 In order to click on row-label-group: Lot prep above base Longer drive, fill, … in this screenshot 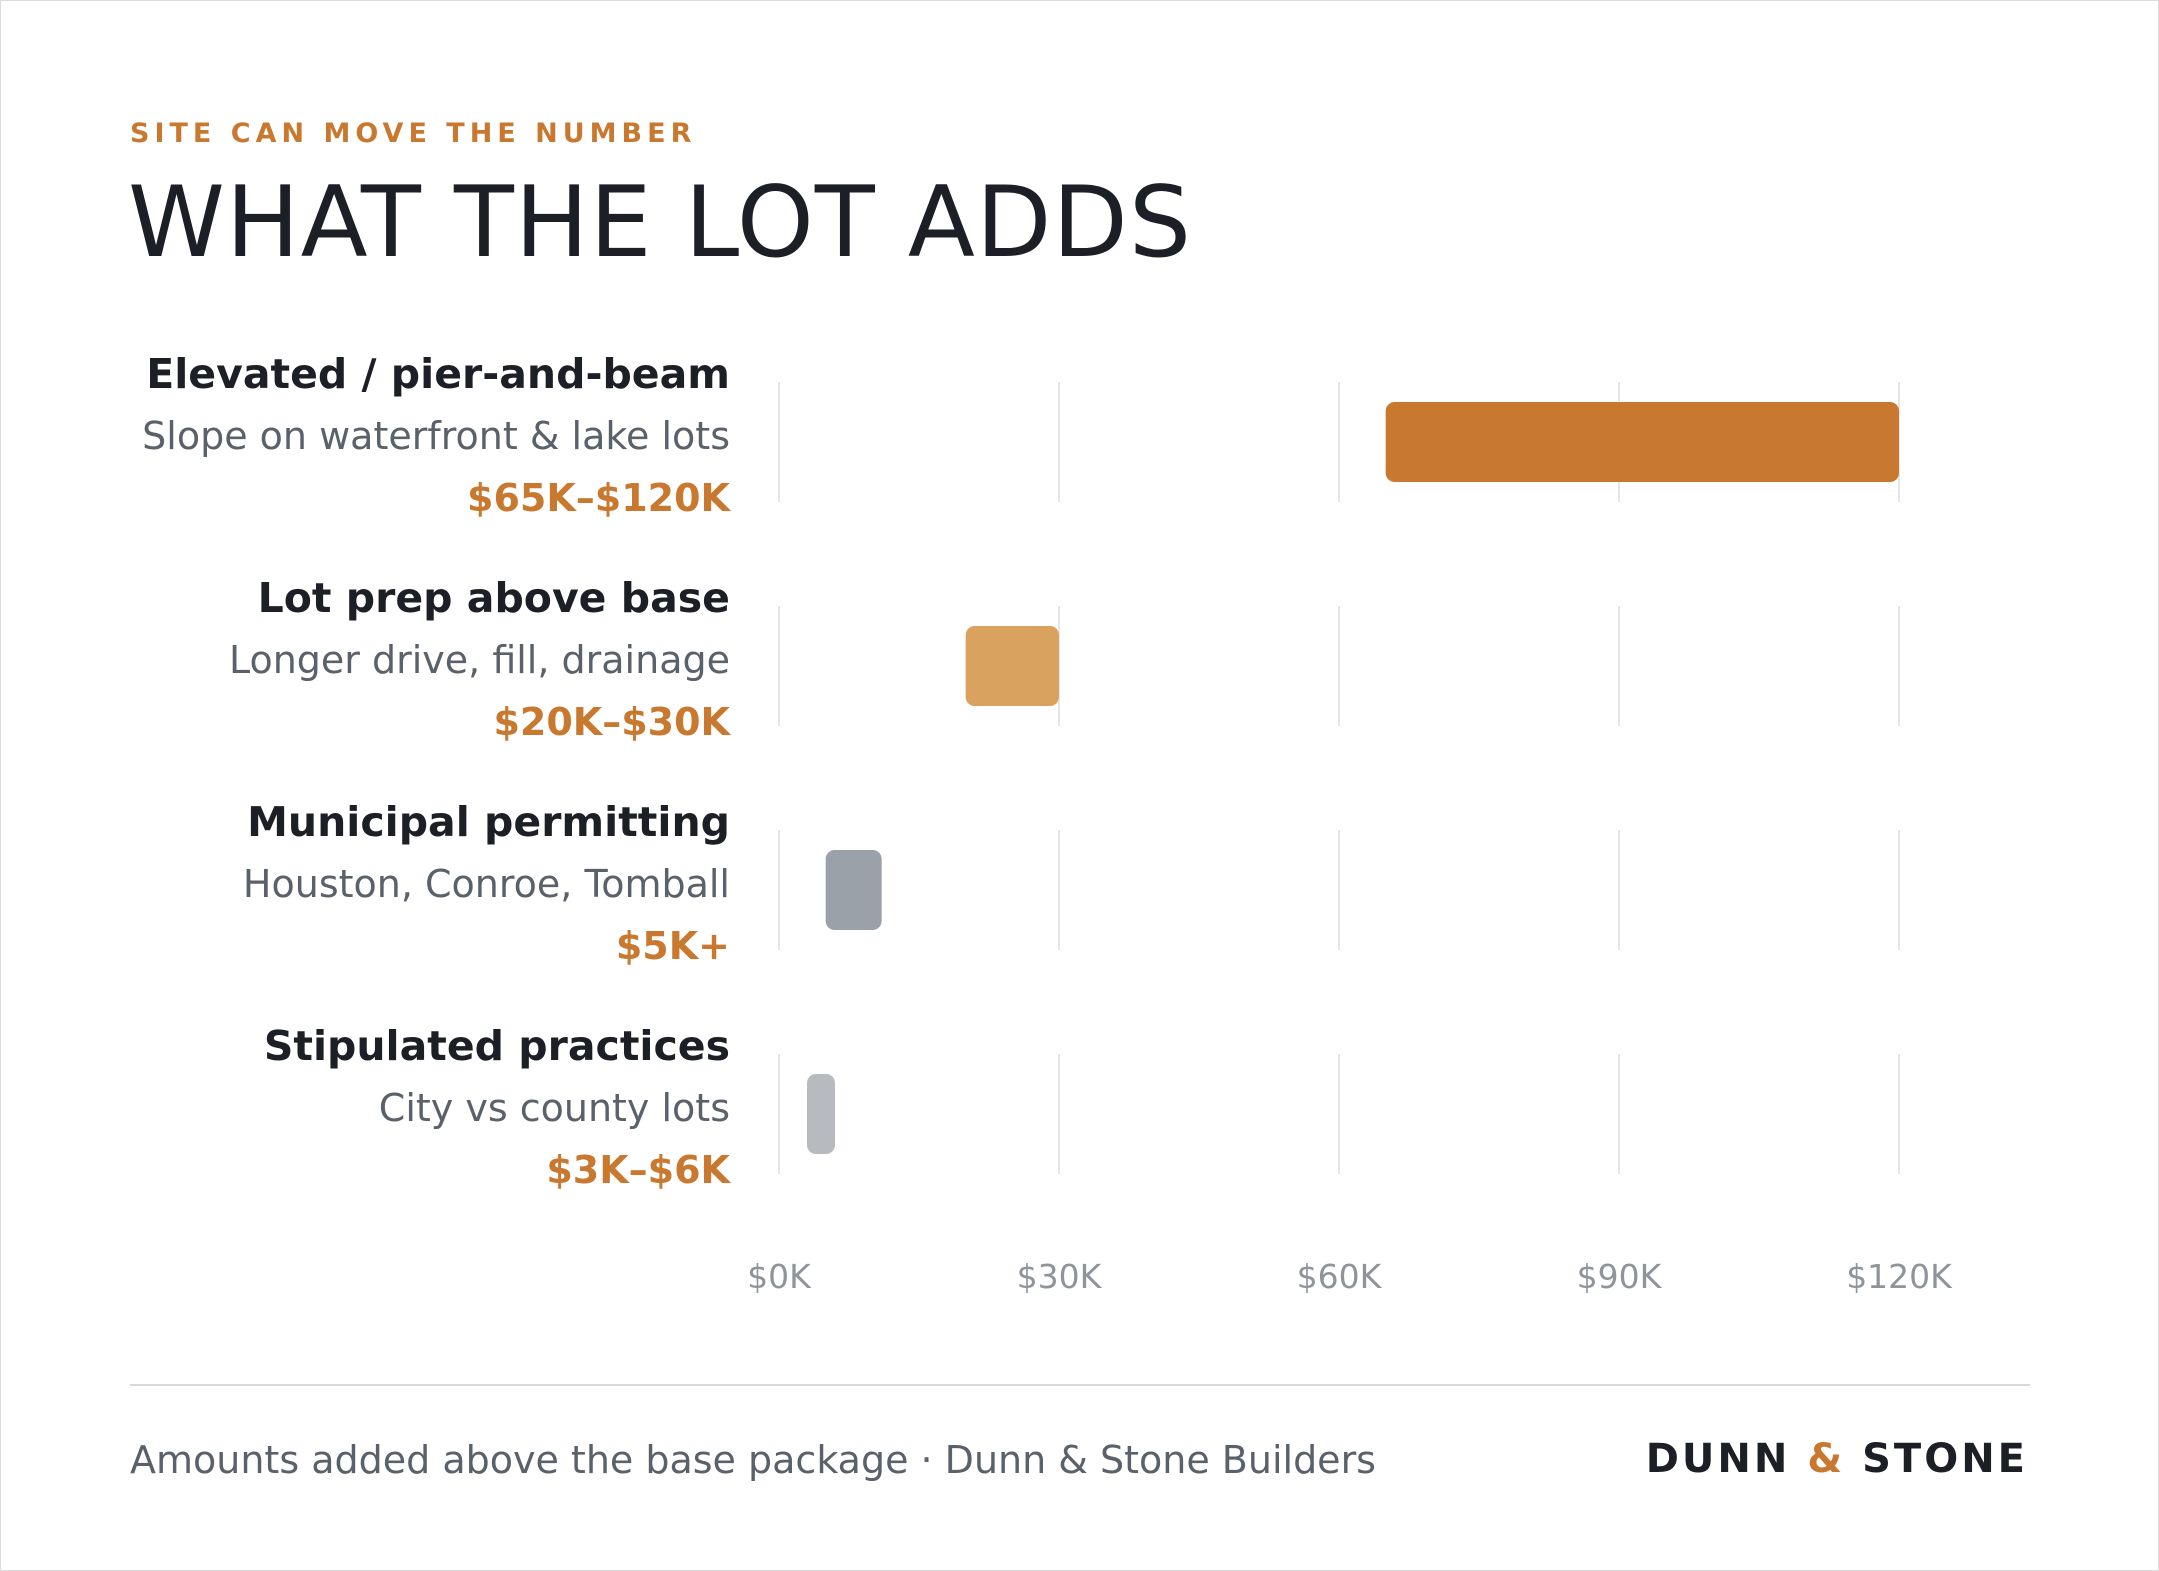, I will do `click(479, 659)`.